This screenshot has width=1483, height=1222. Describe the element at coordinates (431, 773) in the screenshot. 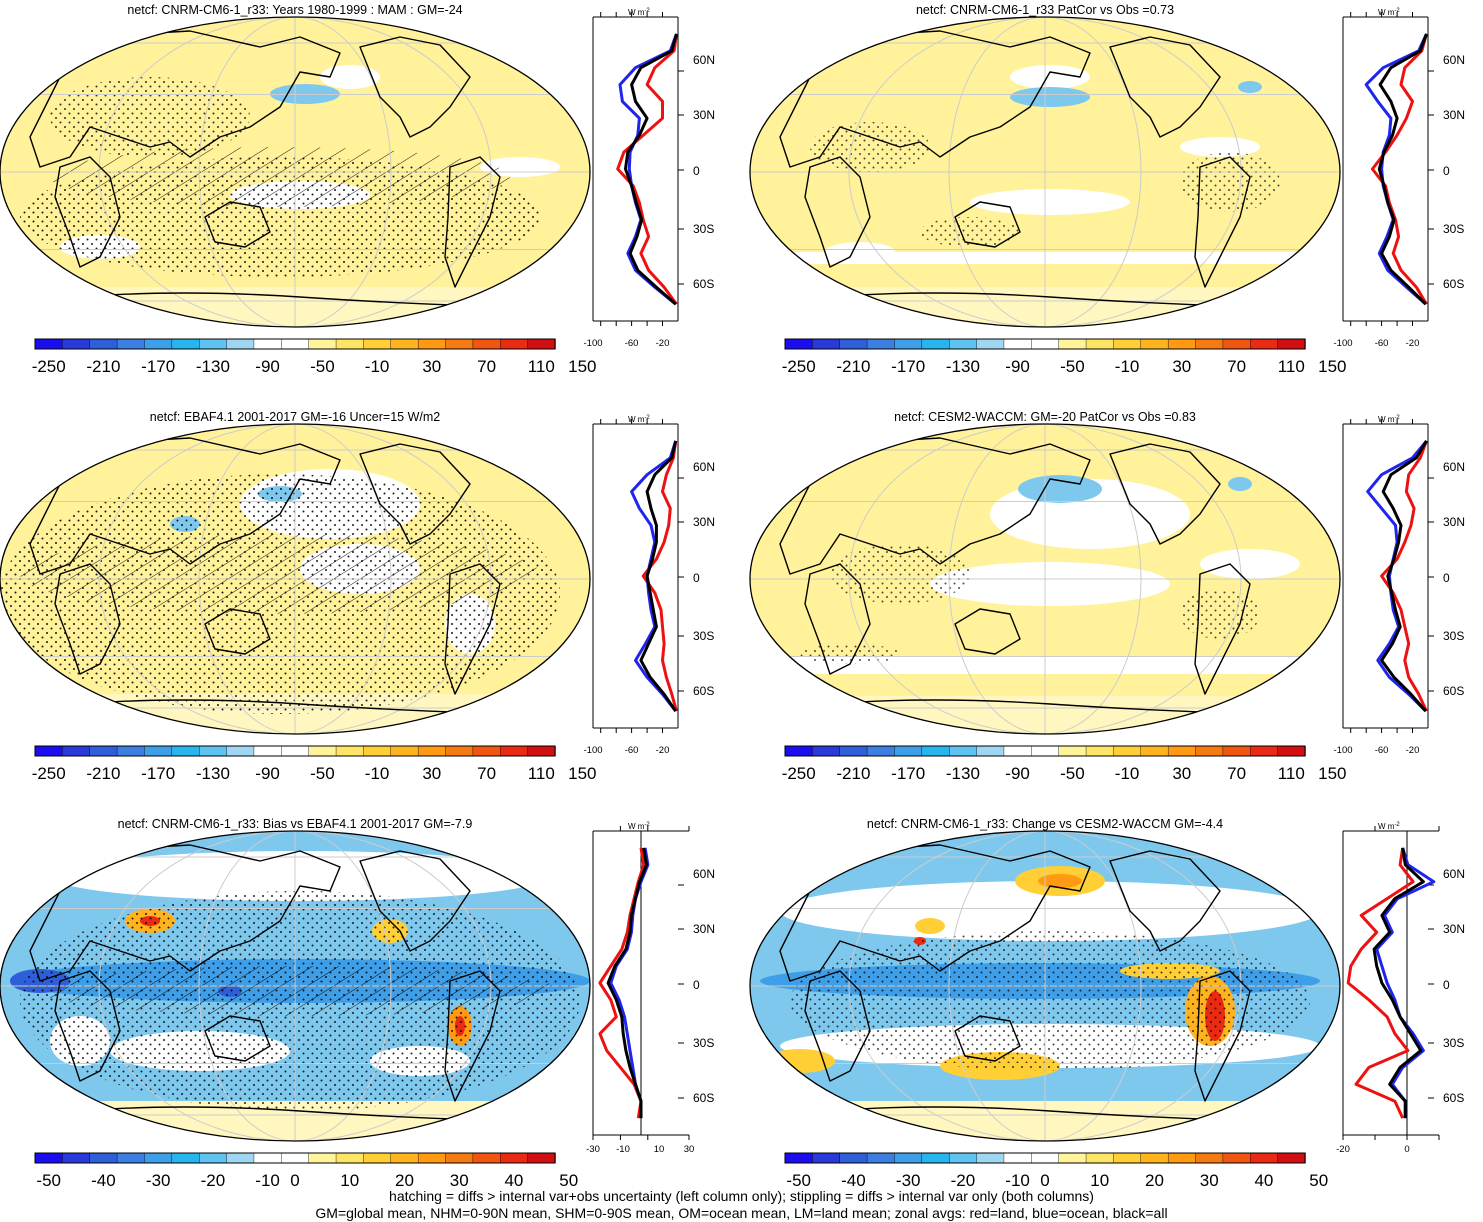

I see `colorbar-label: 30` at that location.